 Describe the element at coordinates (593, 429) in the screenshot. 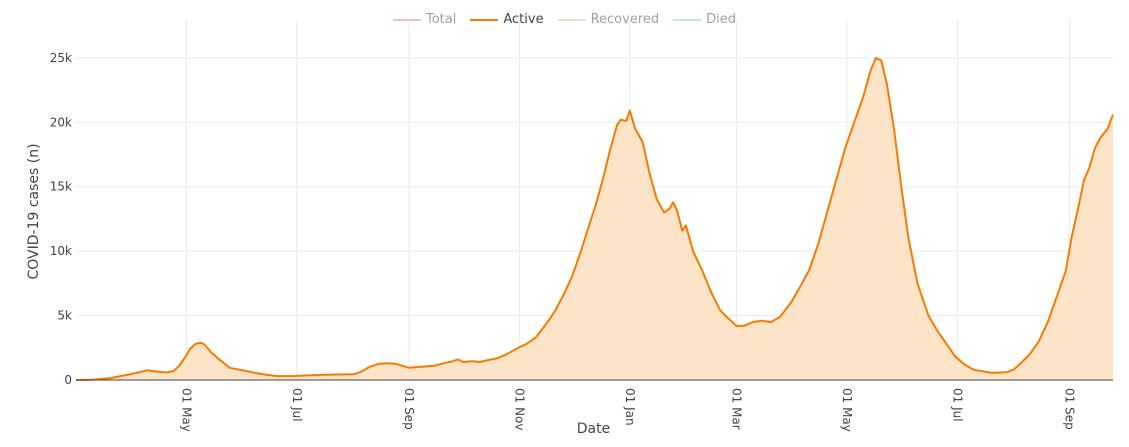

I see `x-axis-title: Date` at that location.